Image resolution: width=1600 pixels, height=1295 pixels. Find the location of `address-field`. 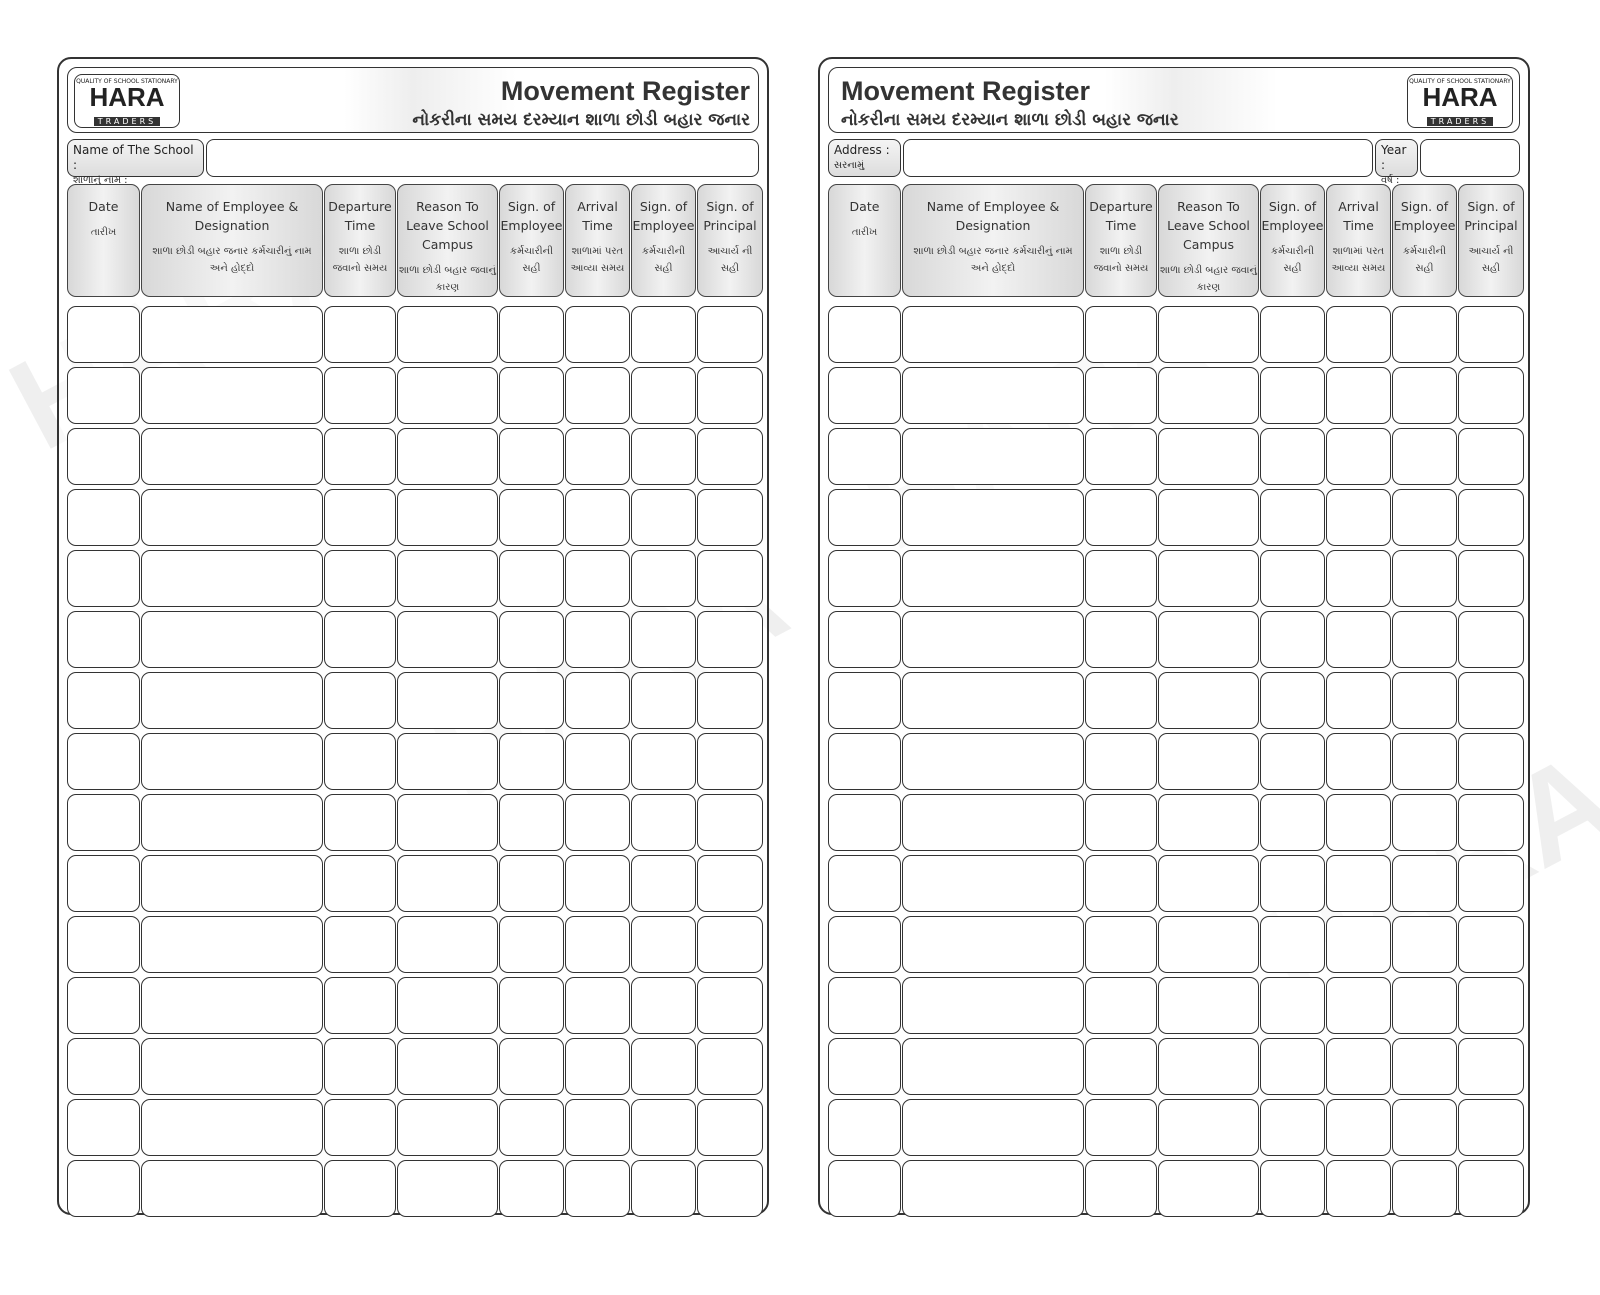

address-field is located at coordinates (1138, 158).